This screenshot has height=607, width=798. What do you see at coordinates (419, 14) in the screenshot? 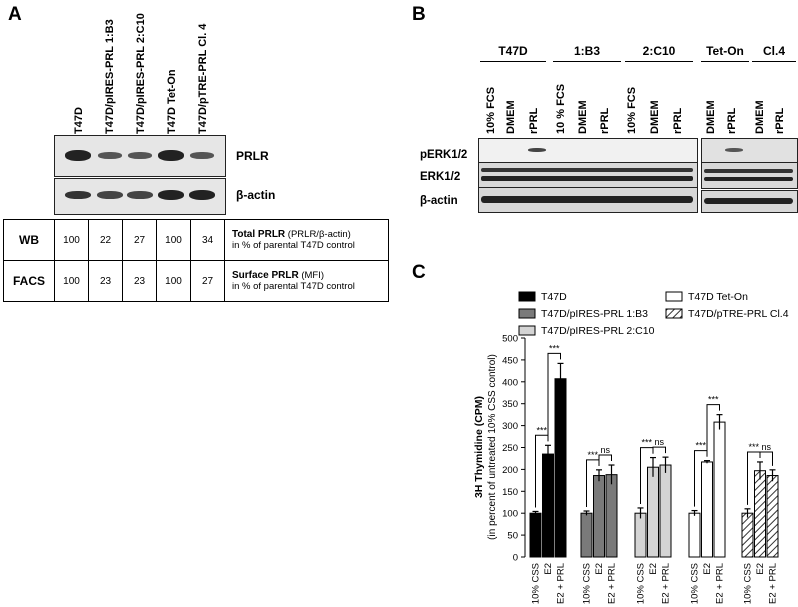
I see `panel-b-letter: B` at bounding box center [419, 14].